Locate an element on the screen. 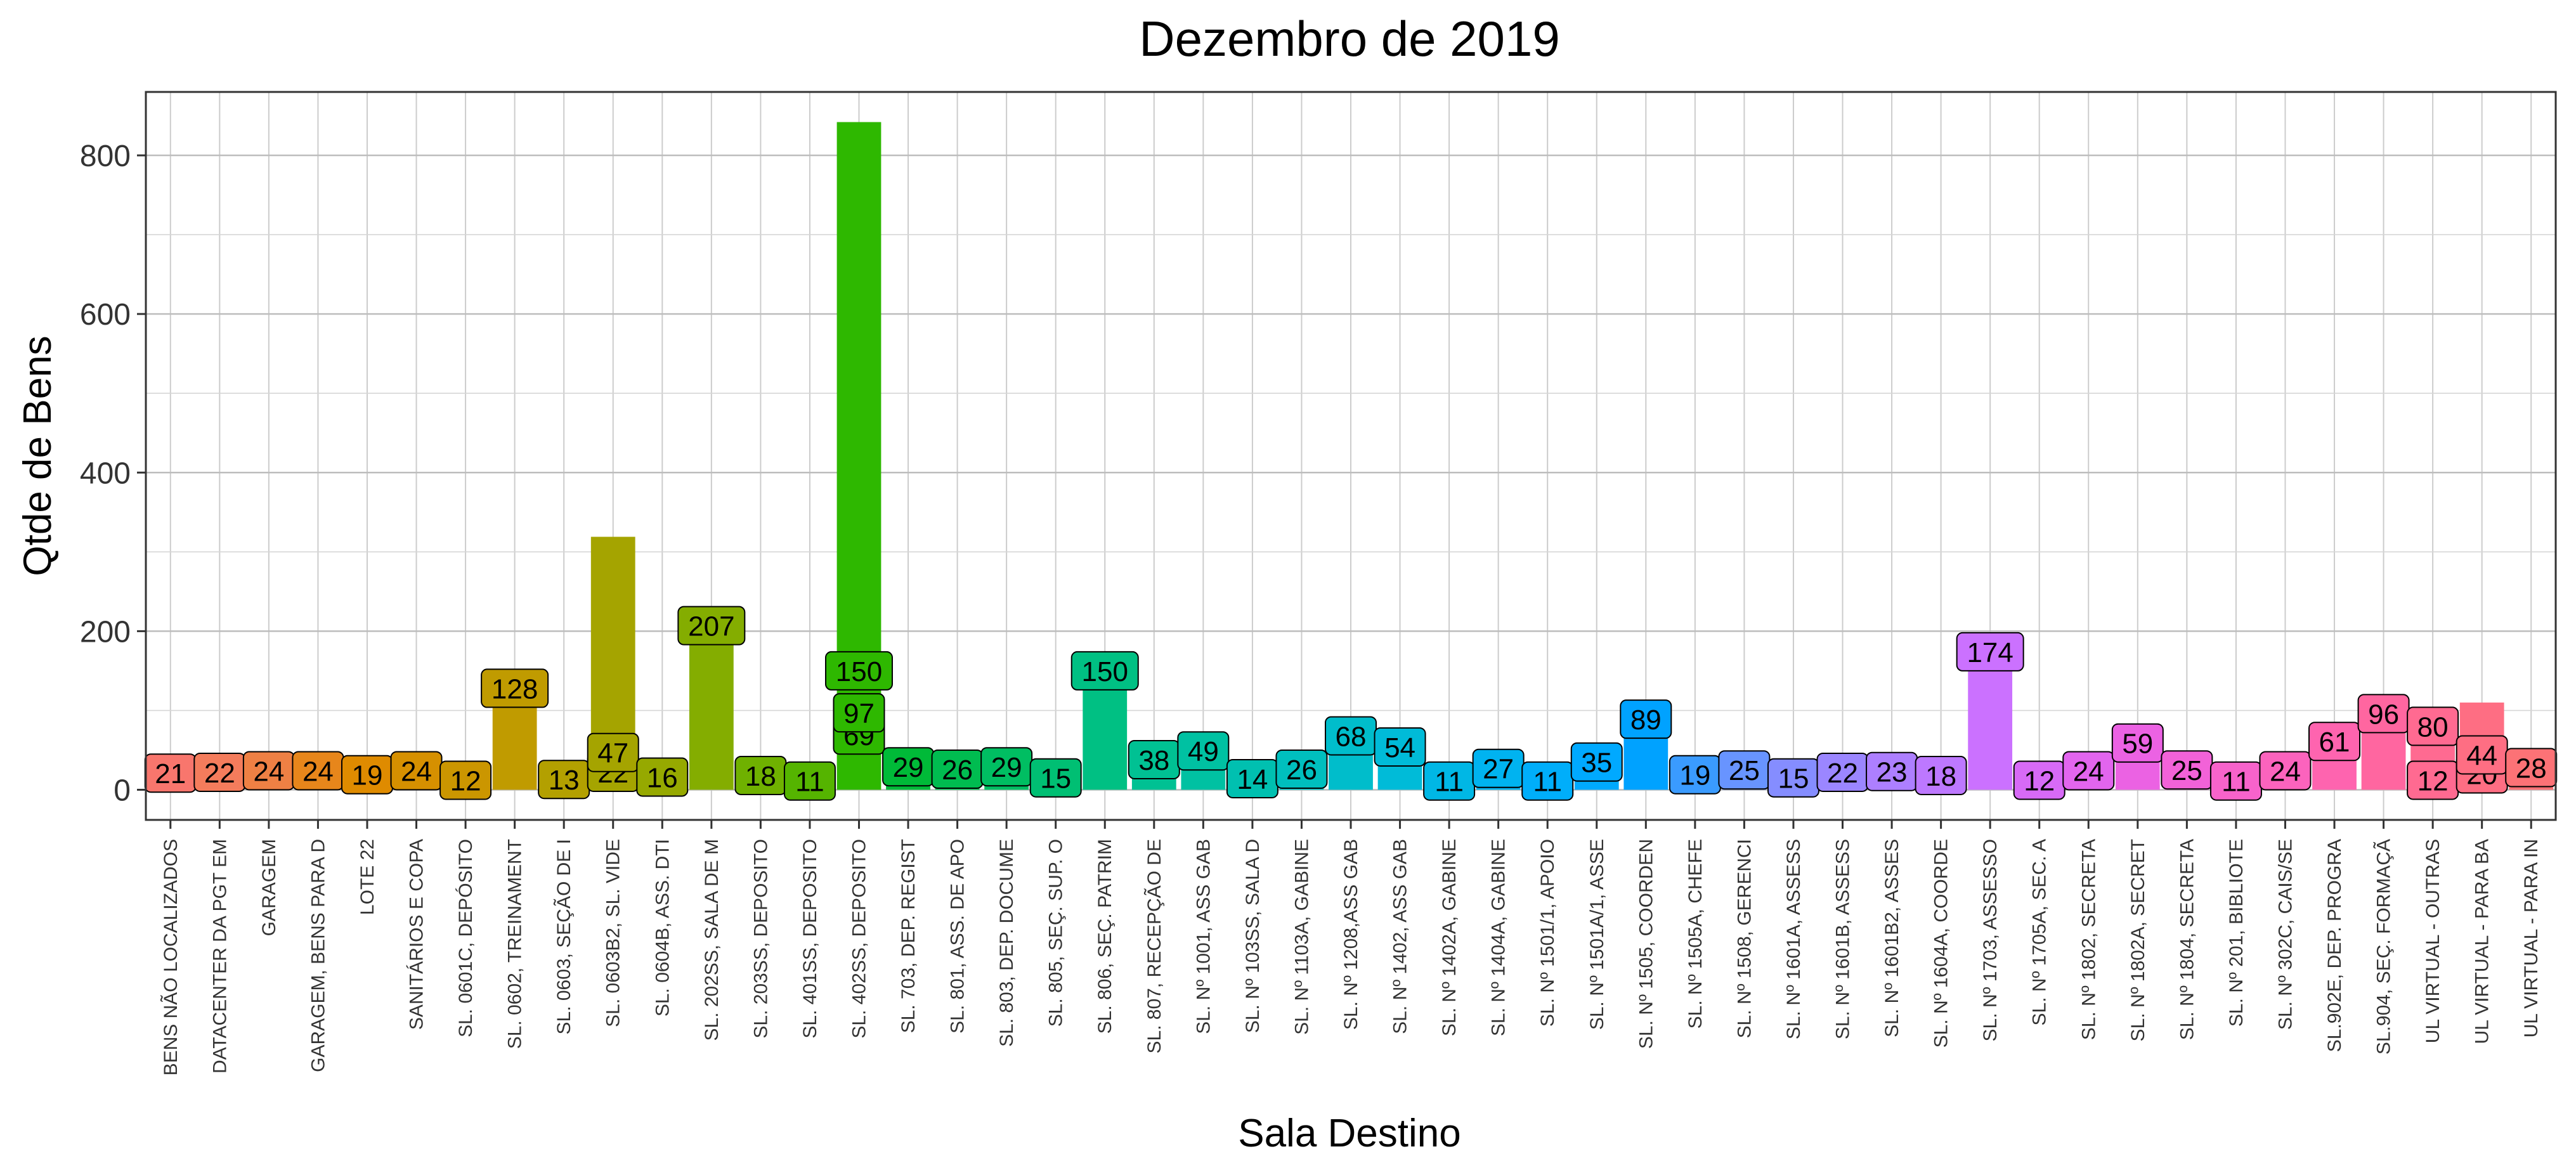 The image size is (2576, 1175). bar is located at coordinates (1105, 730).